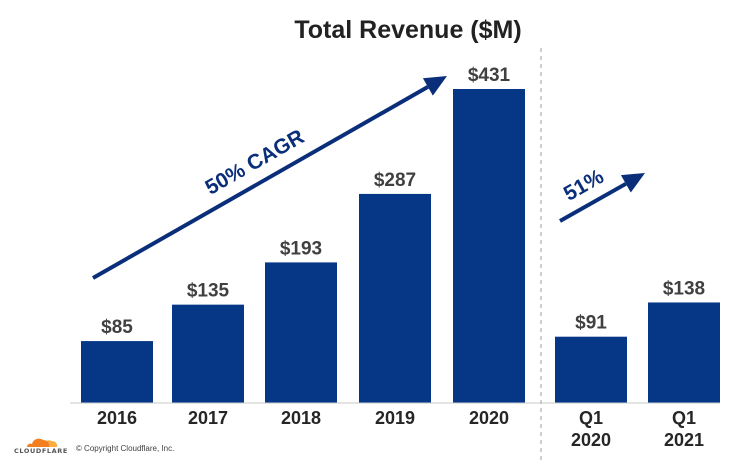 This screenshot has width=738, height=468. Describe the element at coordinates (684, 440) in the screenshot. I see `category-label: 2021` at that location.